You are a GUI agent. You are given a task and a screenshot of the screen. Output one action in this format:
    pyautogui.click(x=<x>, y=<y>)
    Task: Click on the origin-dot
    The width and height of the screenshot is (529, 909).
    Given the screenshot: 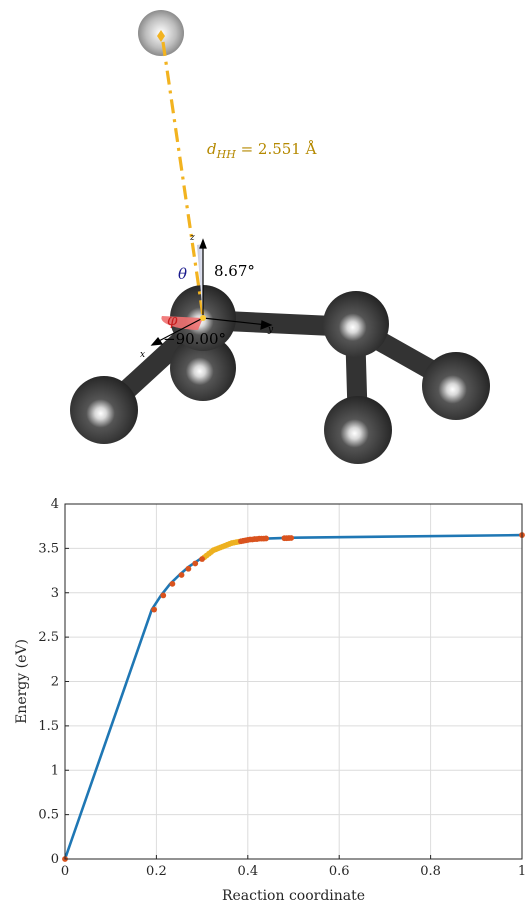 What is the action you would take?
    pyautogui.click(x=203, y=318)
    